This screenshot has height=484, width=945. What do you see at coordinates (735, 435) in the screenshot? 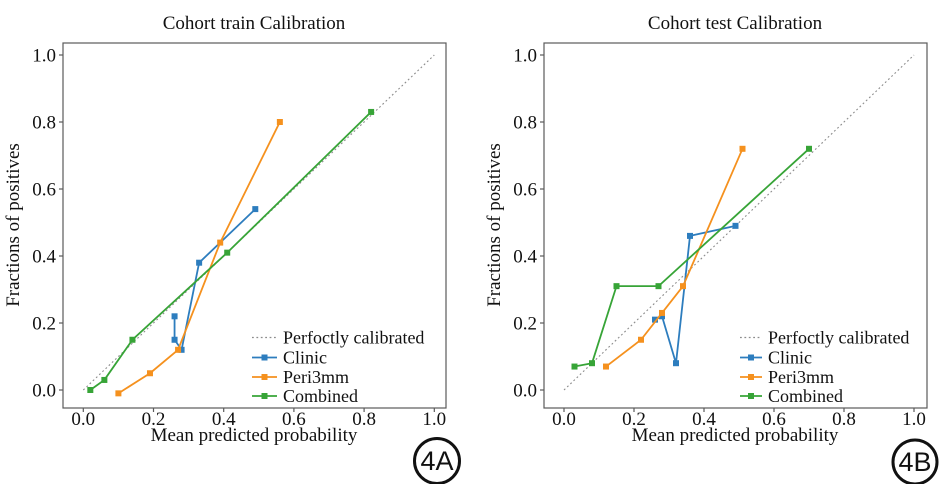
I see `x-axis-label-test: Mean predicted probability` at bounding box center [735, 435].